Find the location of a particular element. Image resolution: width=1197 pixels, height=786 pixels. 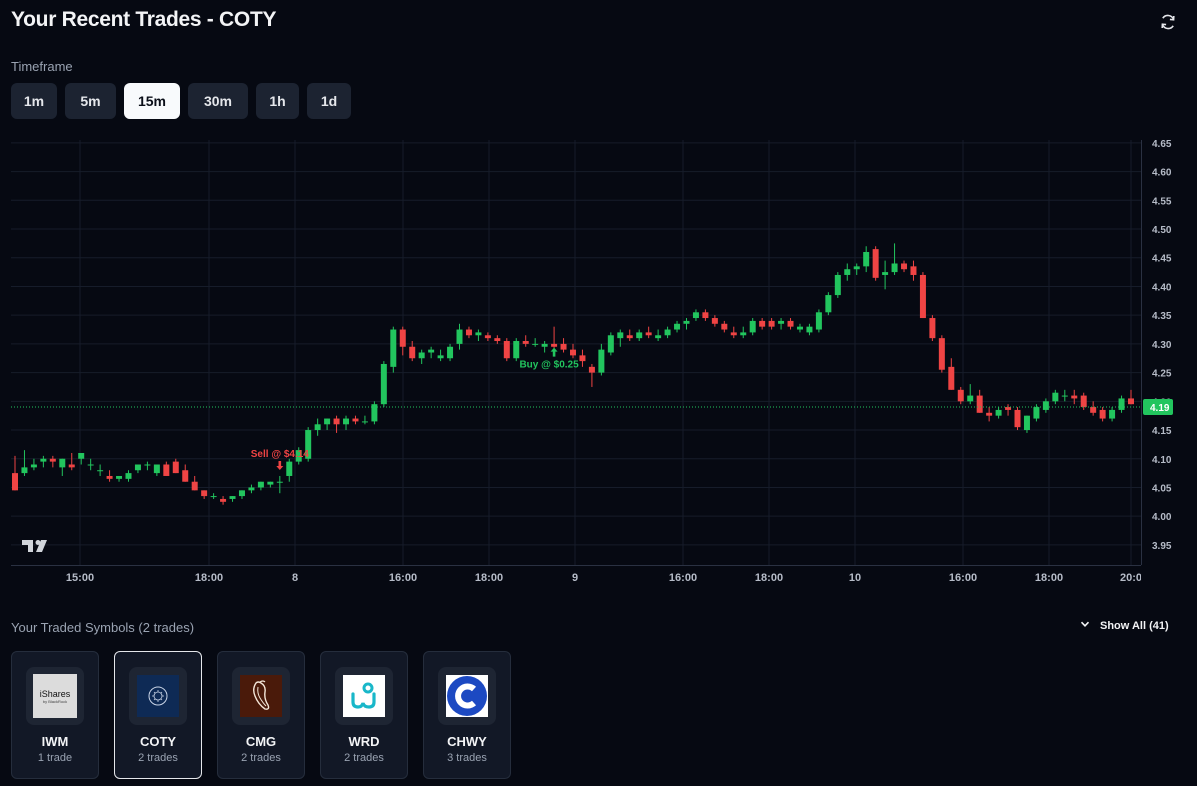

x-tick-label: 8 is located at coordinates (295, 578).